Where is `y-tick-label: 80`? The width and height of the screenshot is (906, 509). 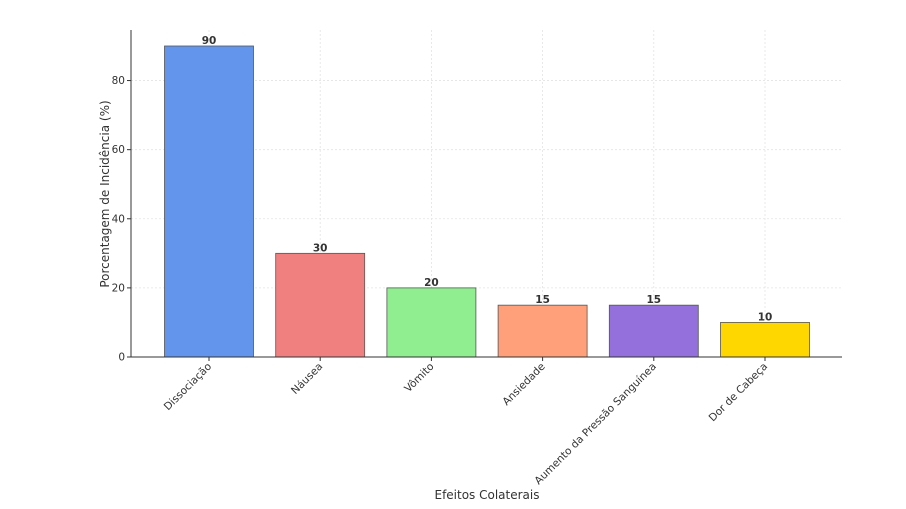
y-tick-label: 80 is located at coordinates (118, 81).